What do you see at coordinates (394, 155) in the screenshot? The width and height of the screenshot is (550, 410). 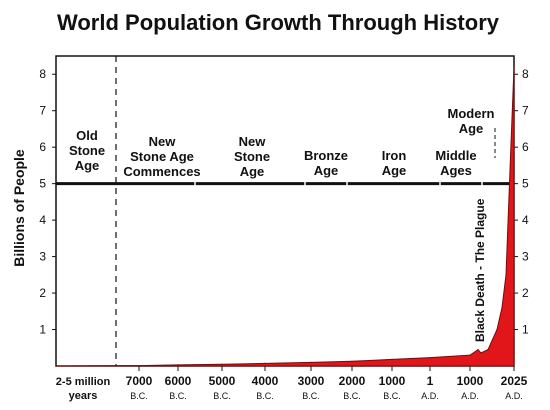 I see `era-label-line: Iron` at bounding box center [394, 155].